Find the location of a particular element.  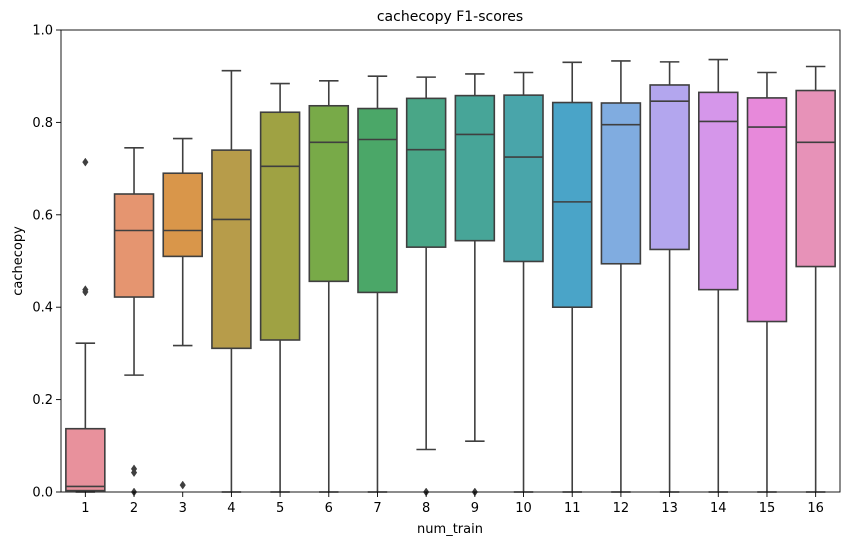

y-tick-label: 0.8 is located at coordinates (42, 123).